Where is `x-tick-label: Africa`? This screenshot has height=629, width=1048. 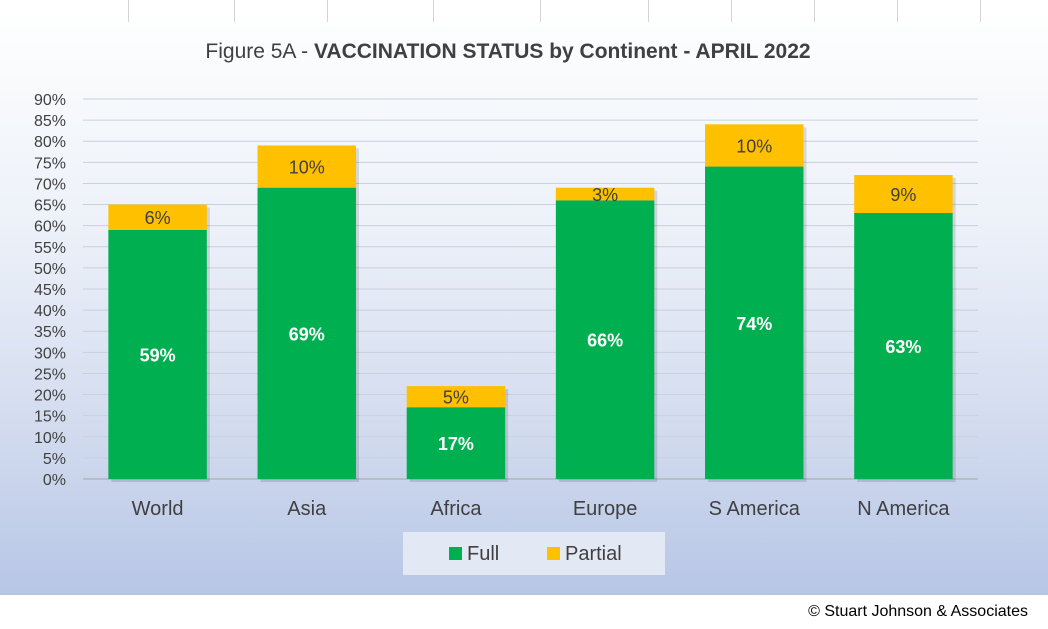 x-tick-label: Africa is located at coordinates (456, 509).